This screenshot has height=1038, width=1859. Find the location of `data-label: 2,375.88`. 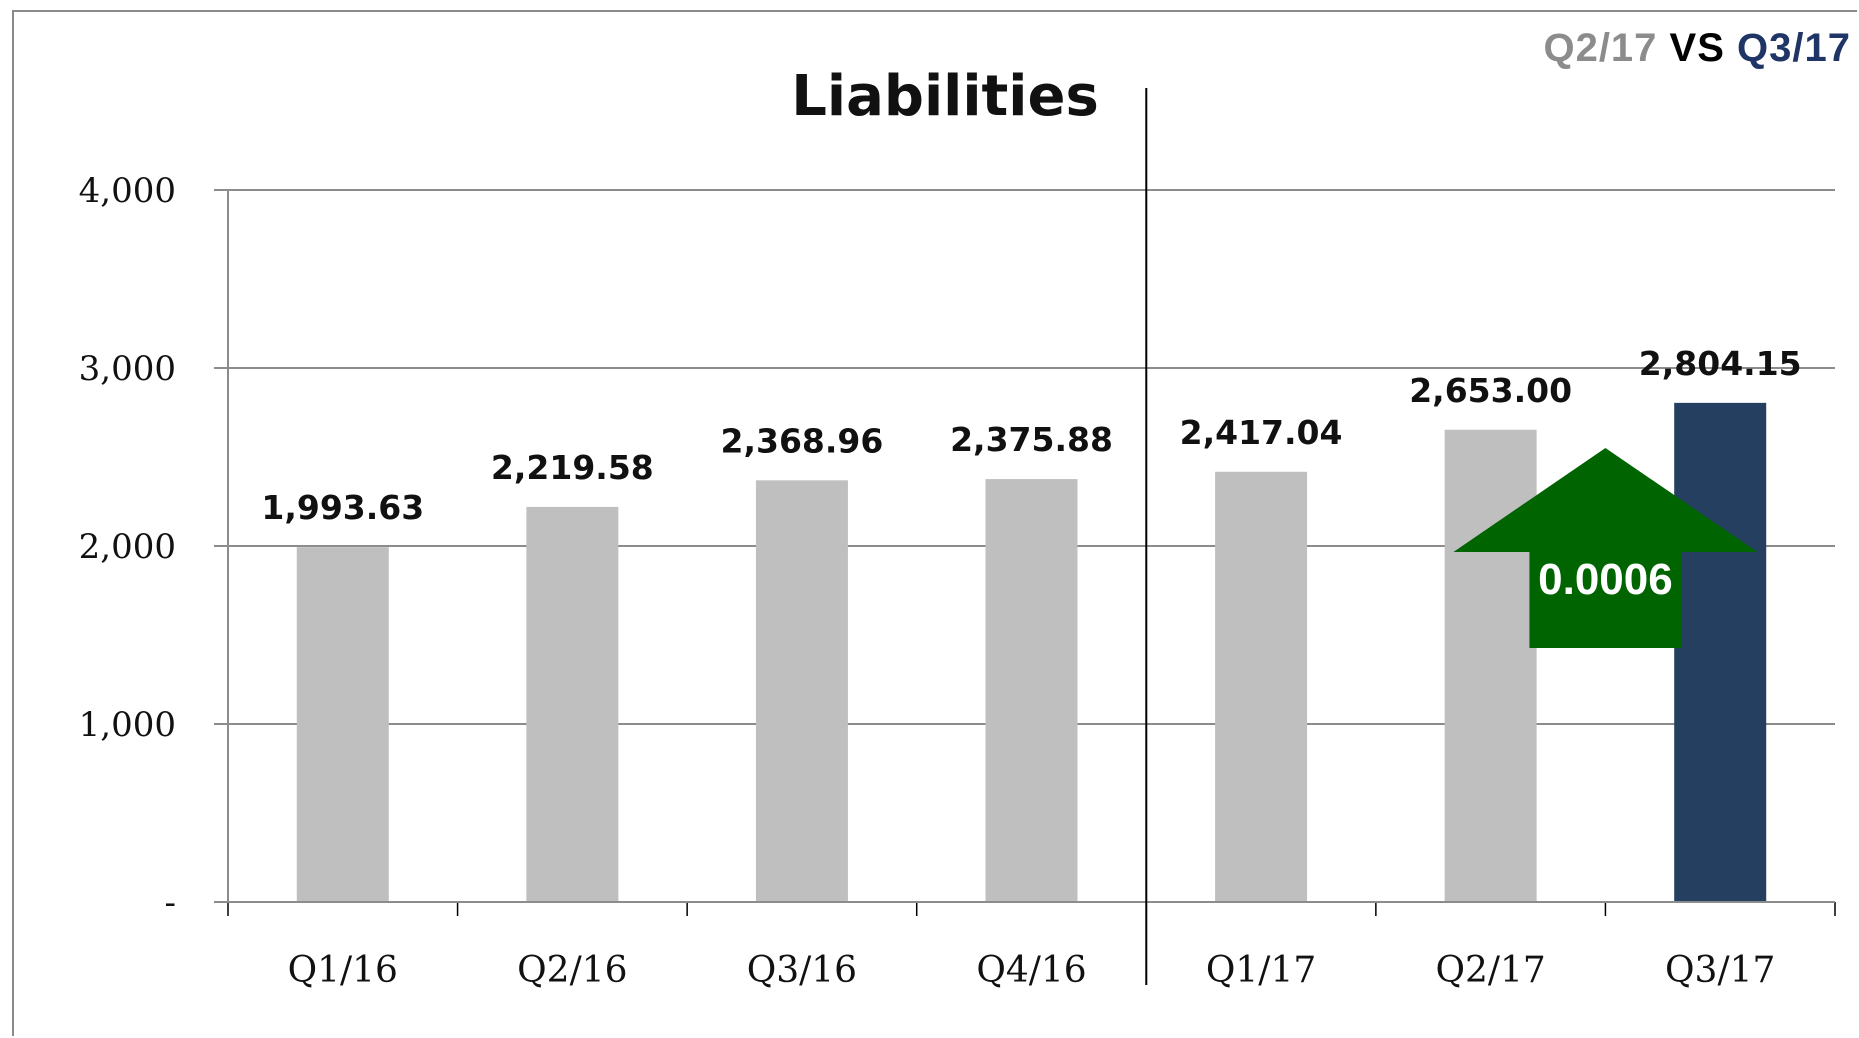

data-label: 2,375.88 is located at coordinates (1031, 439).